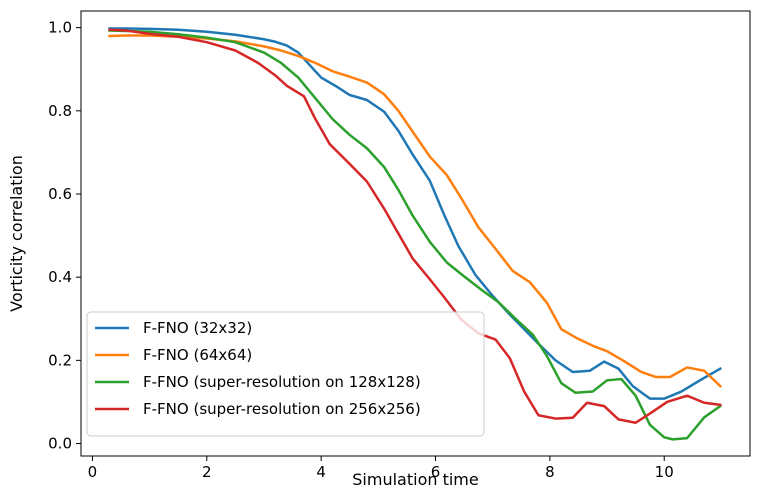 Image resolution: width=760 pixels, height=502 pixels. I want to click on x-tick-label: 4, so click(321, 472).